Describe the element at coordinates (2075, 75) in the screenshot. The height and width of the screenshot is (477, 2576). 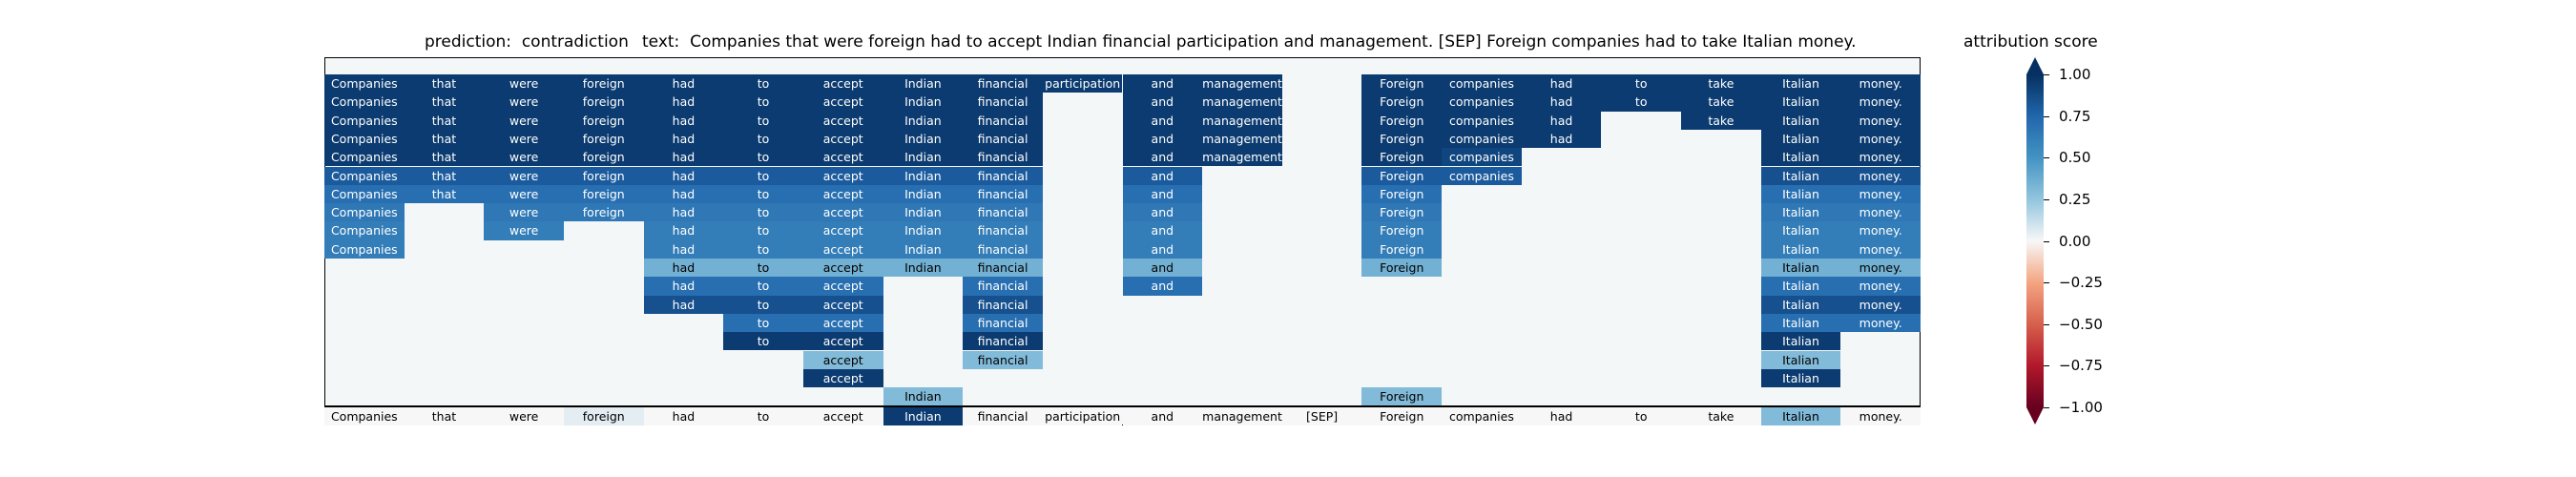
I see `colorbar-tick-label: 1.00` at that location.